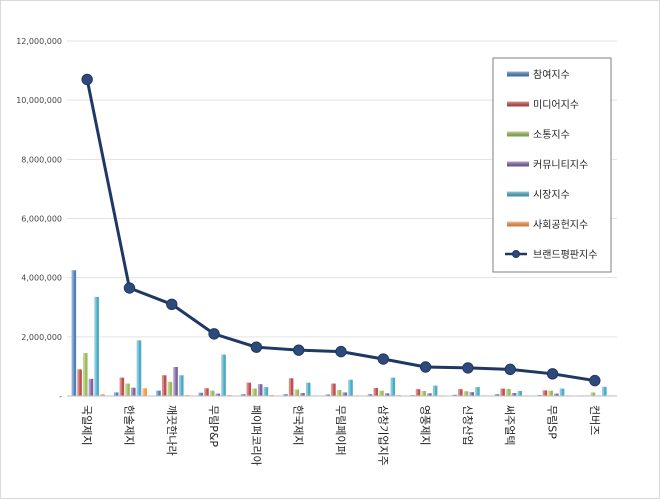 The height and width of the screenshot is (499, 660). Describe the element at coordinates (298, 425) in the screenshot. I see `category-label: 한국제지` at that location.